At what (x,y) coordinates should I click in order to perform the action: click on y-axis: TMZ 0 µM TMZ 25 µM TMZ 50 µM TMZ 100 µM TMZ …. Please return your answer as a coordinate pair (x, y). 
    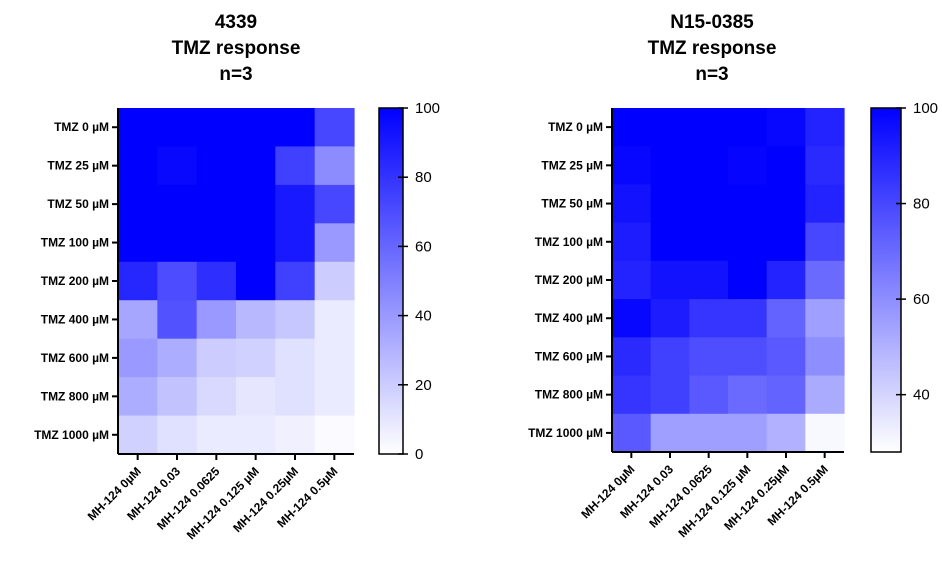
    Looking at the image, I should click on (76, 281).